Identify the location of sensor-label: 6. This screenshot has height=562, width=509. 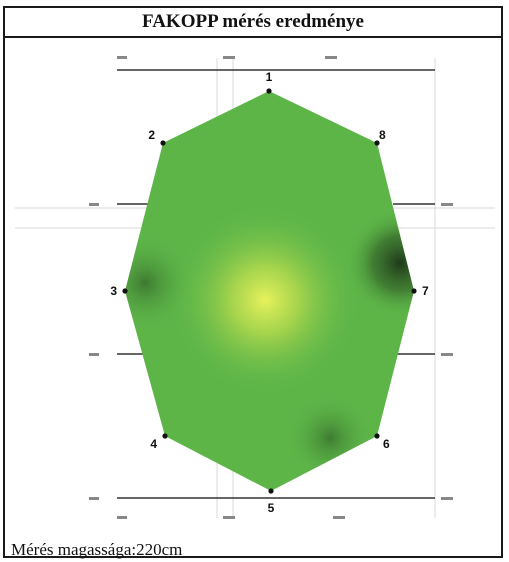
(386, 444).